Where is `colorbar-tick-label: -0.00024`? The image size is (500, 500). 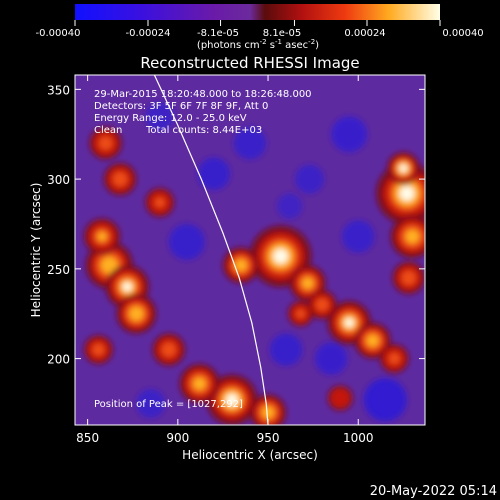
colorbar-tick-label: -0.00024 is located at coordinates (148, 33).